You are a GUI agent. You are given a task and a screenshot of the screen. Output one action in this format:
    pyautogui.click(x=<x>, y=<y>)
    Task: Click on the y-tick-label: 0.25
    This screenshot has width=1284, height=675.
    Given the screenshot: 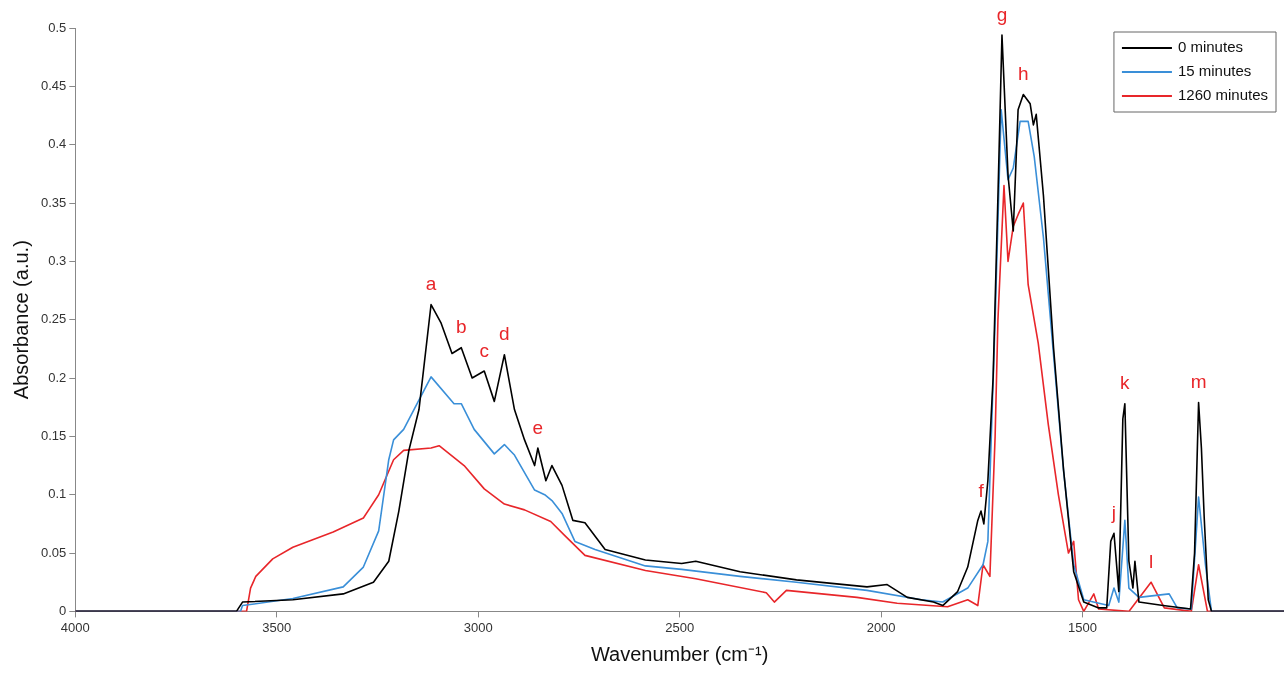 What is the action you would take?
    pyautogui.click(x=53, y=319)
    